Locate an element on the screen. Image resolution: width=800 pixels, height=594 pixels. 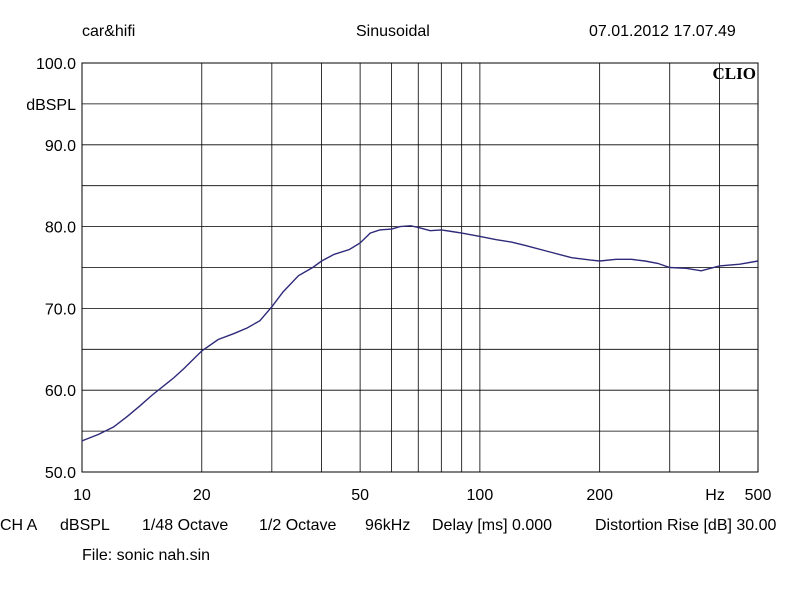
x-tick-labels: 10 20 50 100 200 500 is located at coordinates (422, 495).